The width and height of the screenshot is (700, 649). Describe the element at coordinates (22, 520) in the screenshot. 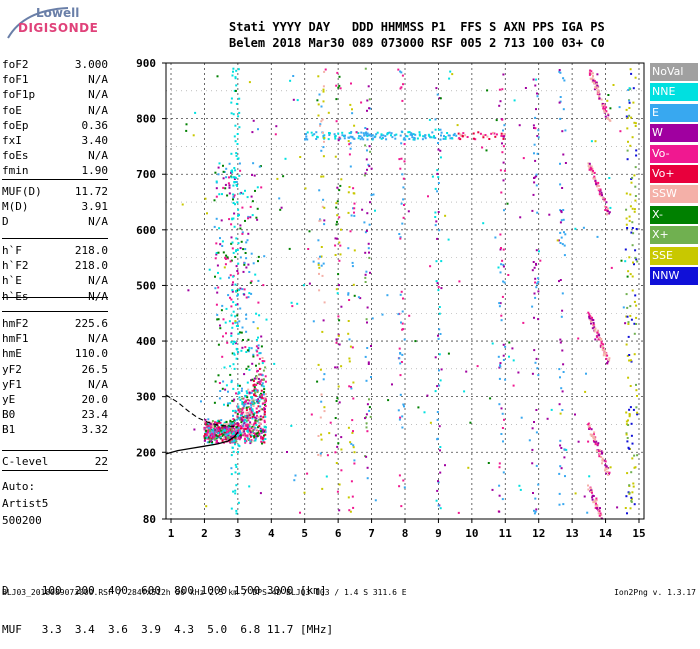

I see `autoscaling-version: 500200` at that location.